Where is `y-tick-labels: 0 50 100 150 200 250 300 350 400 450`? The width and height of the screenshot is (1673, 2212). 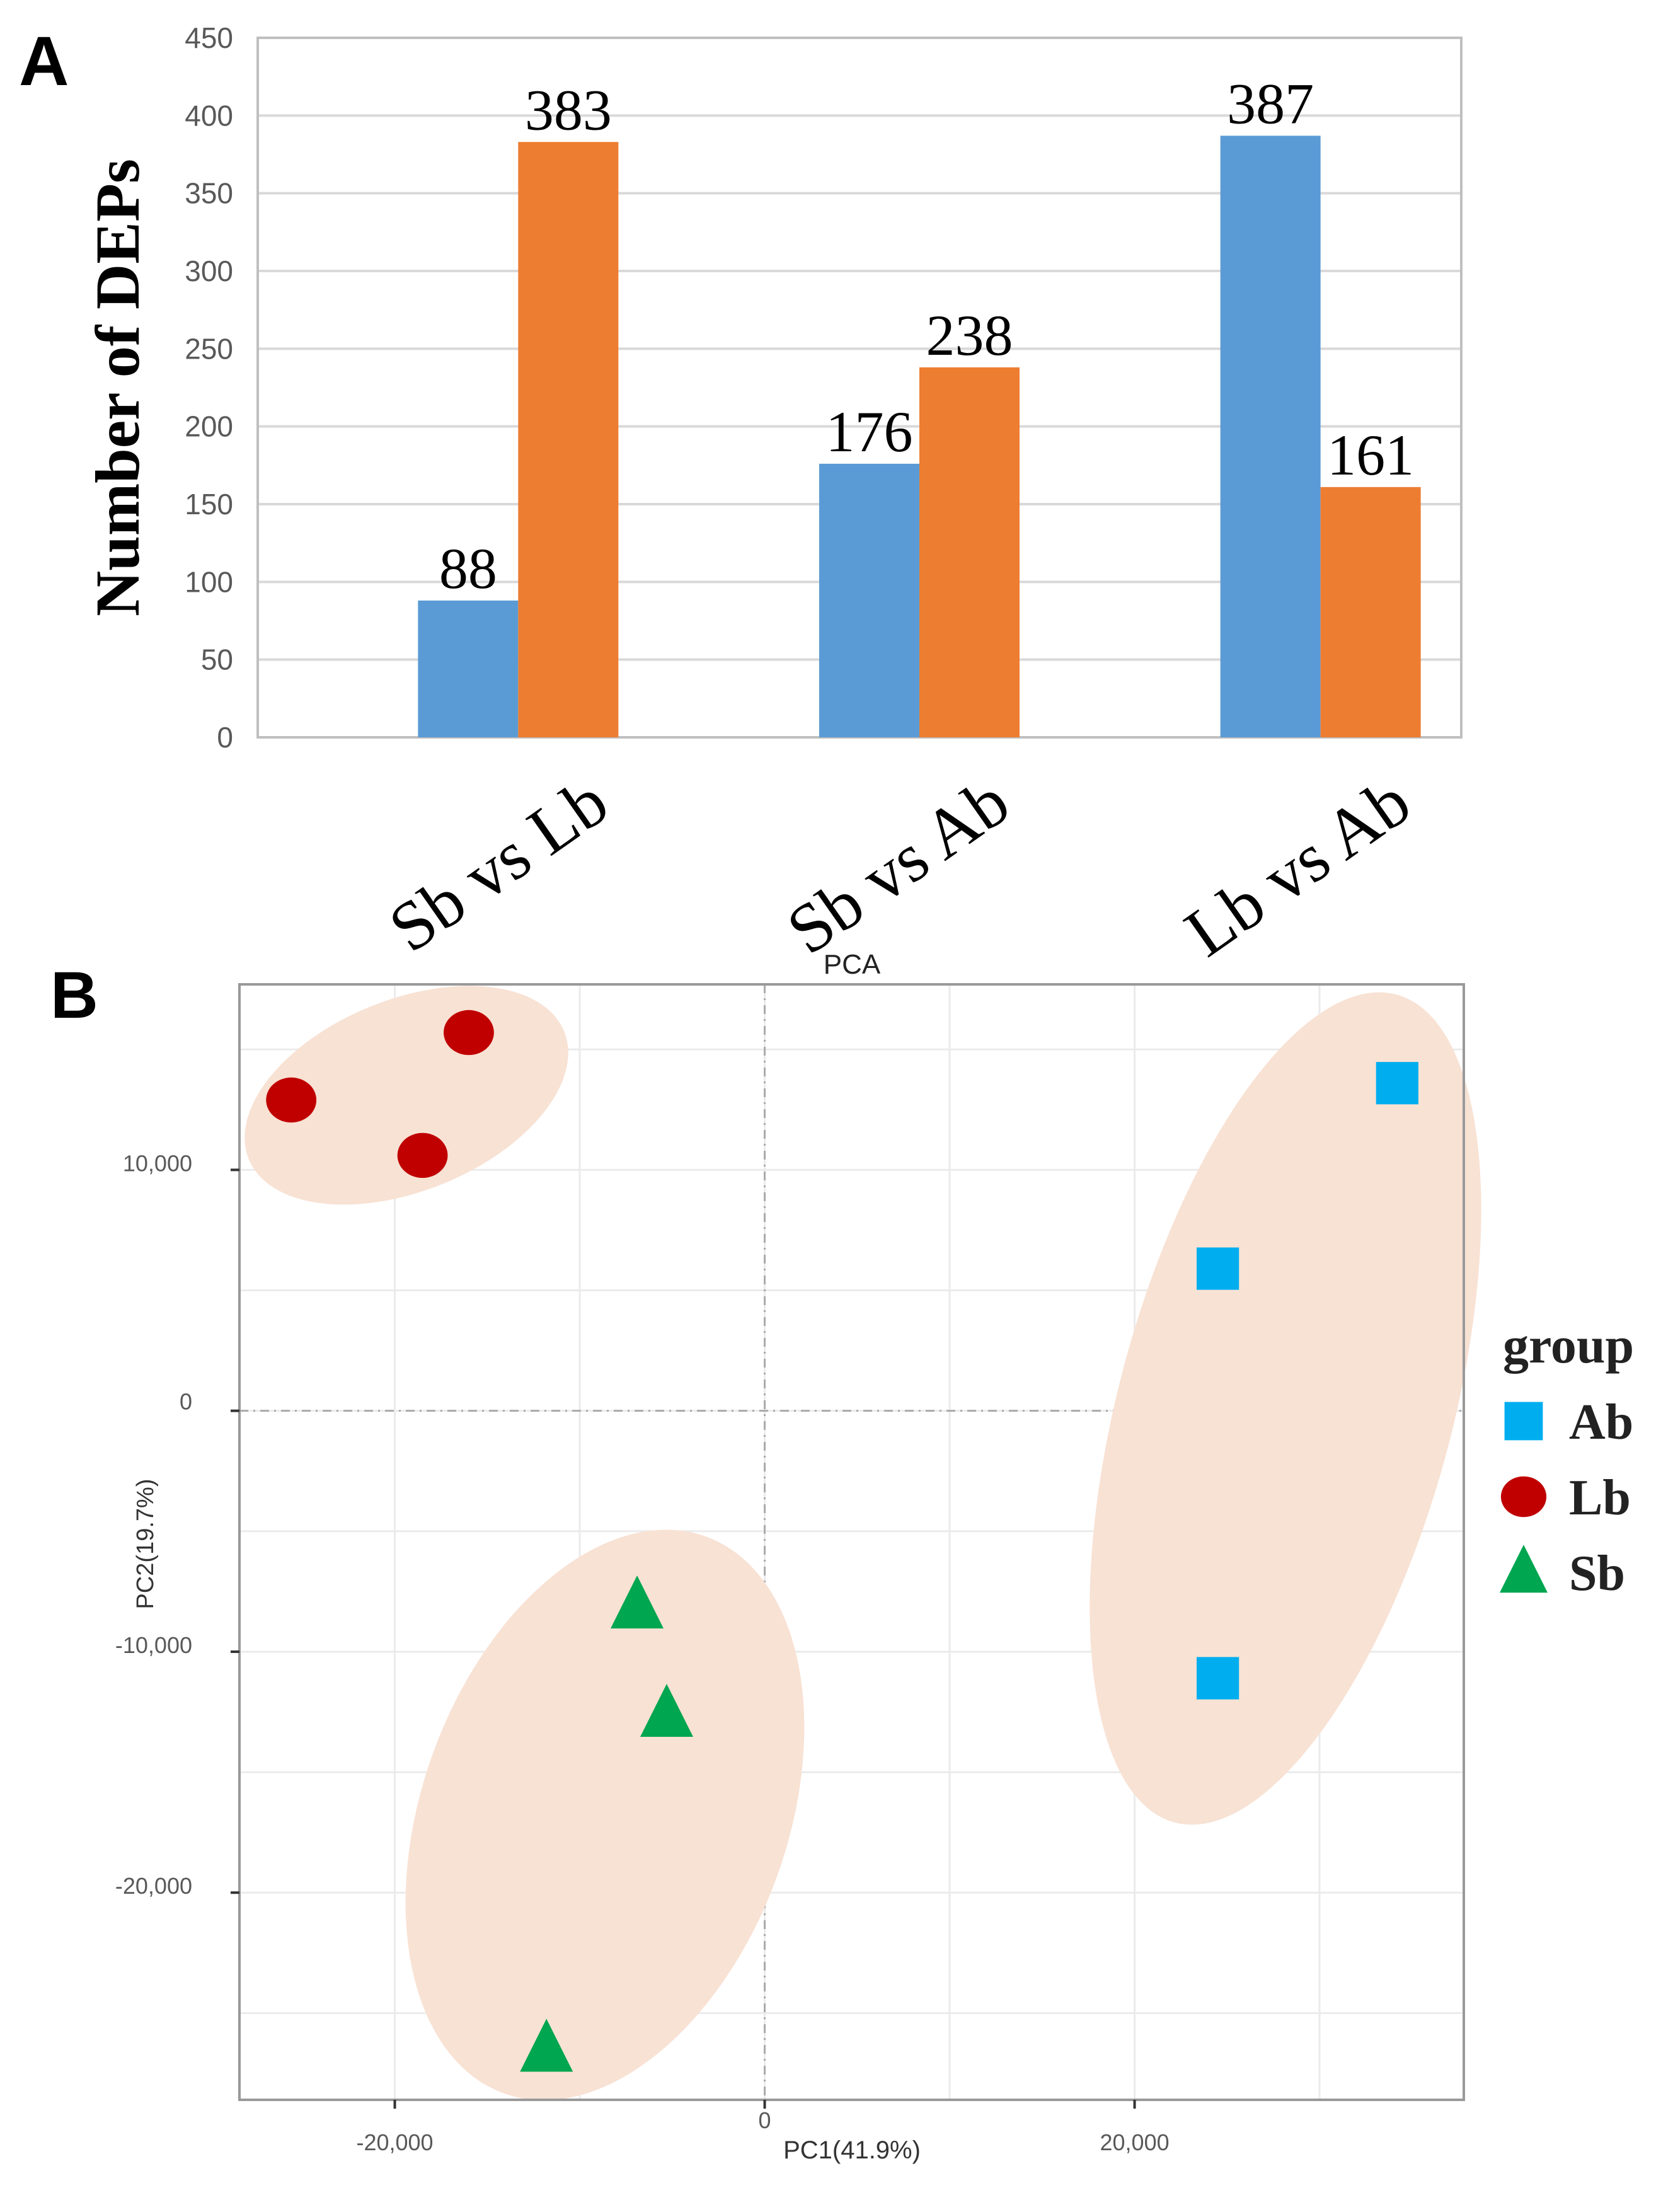
y-tick-labels: 0 50 100 150 200 250 300 350 400 450 is located at coordinates (209, 387).